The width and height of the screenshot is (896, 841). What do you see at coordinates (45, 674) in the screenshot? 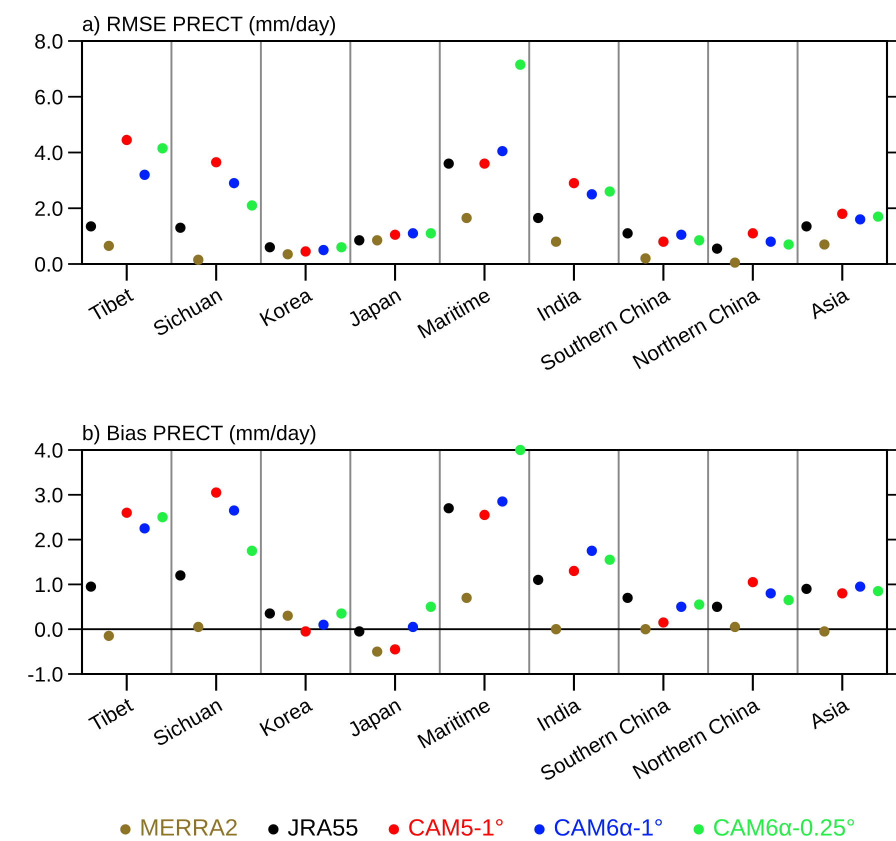
I see `y-tick-label: -1.0` at bounding box center [45, 674].